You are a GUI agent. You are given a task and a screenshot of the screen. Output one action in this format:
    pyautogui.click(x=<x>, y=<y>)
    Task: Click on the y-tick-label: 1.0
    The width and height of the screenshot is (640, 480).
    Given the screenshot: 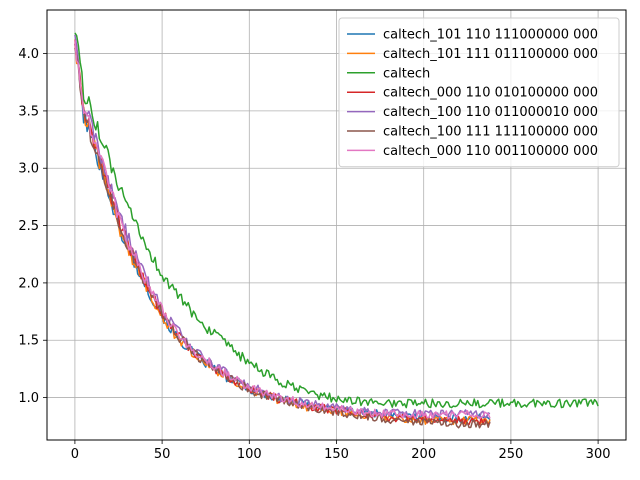 What is the action you would take?
    pyautogui.click(x=28, y=398)
    